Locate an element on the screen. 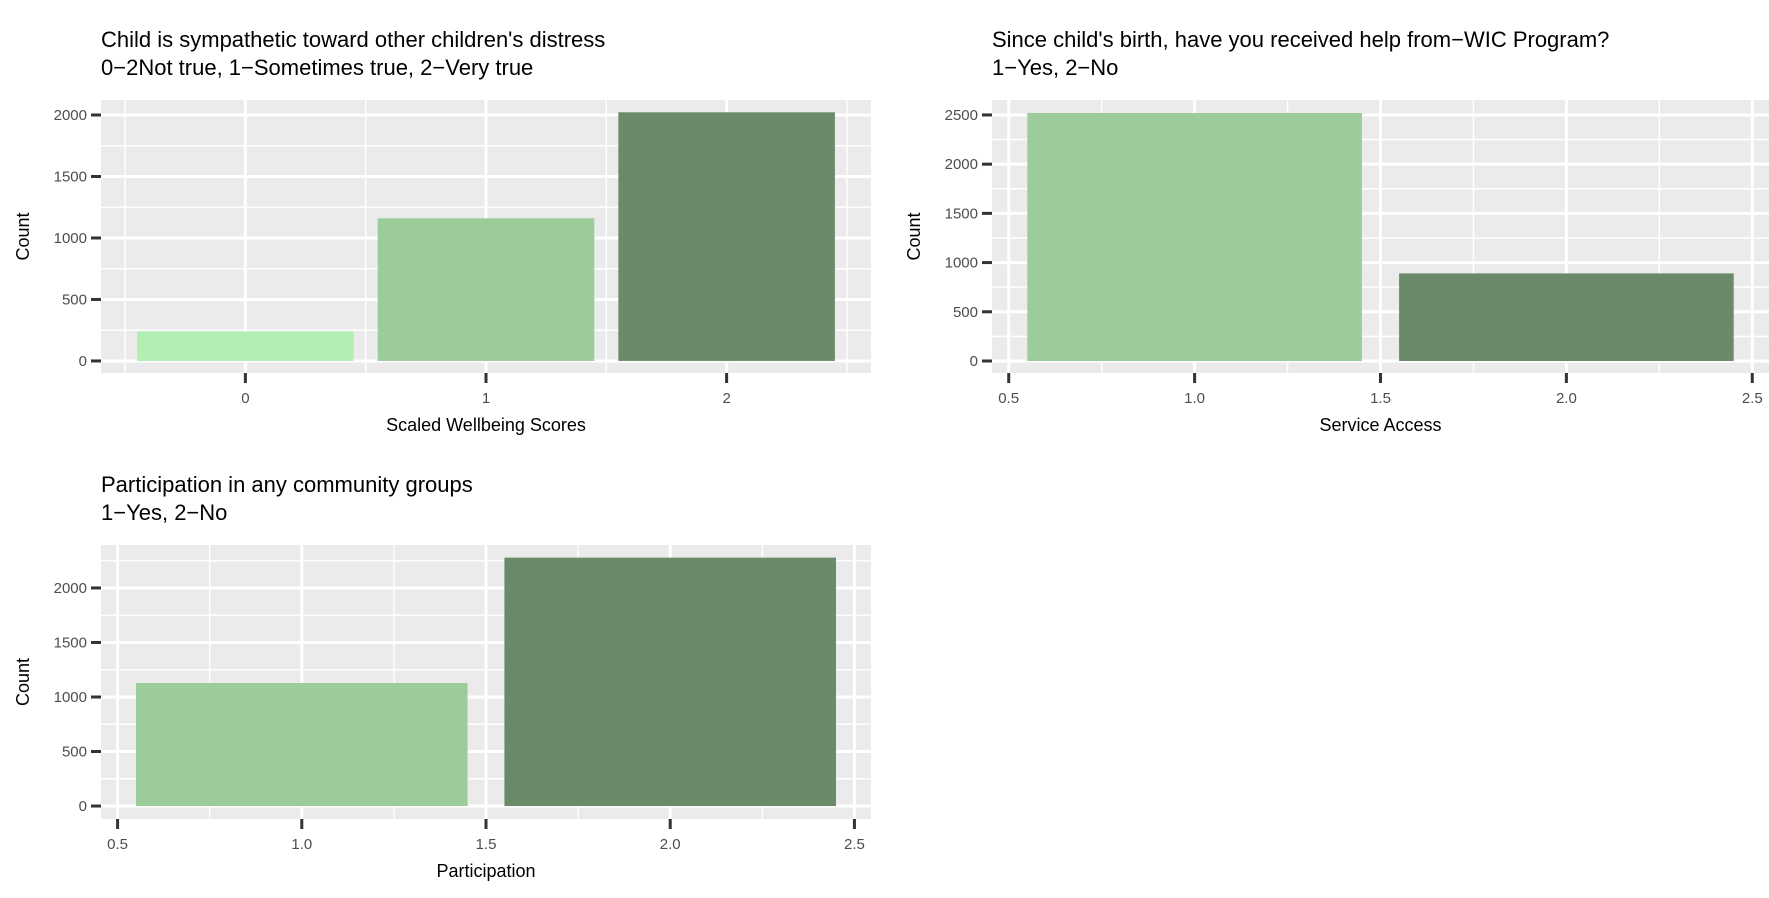 The height and width of the screenshot is (898, 1769). x-tick-label: 1 is located at coordinates (486, 398).